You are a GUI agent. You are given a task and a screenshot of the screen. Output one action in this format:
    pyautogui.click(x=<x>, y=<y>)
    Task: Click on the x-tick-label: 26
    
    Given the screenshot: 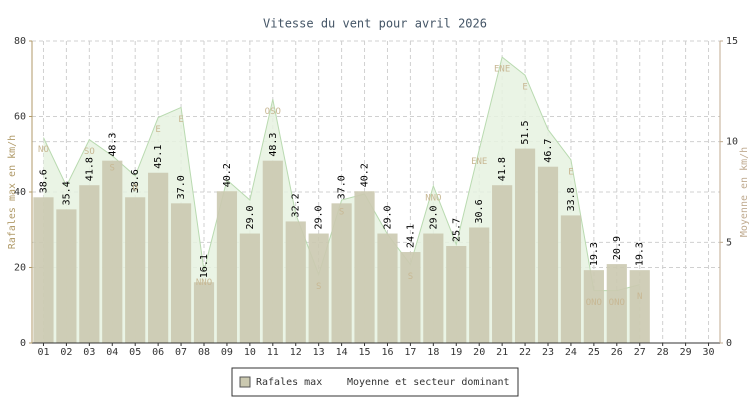 What is the action you would take?
    pyautogui.click(x=617, y=352)
    